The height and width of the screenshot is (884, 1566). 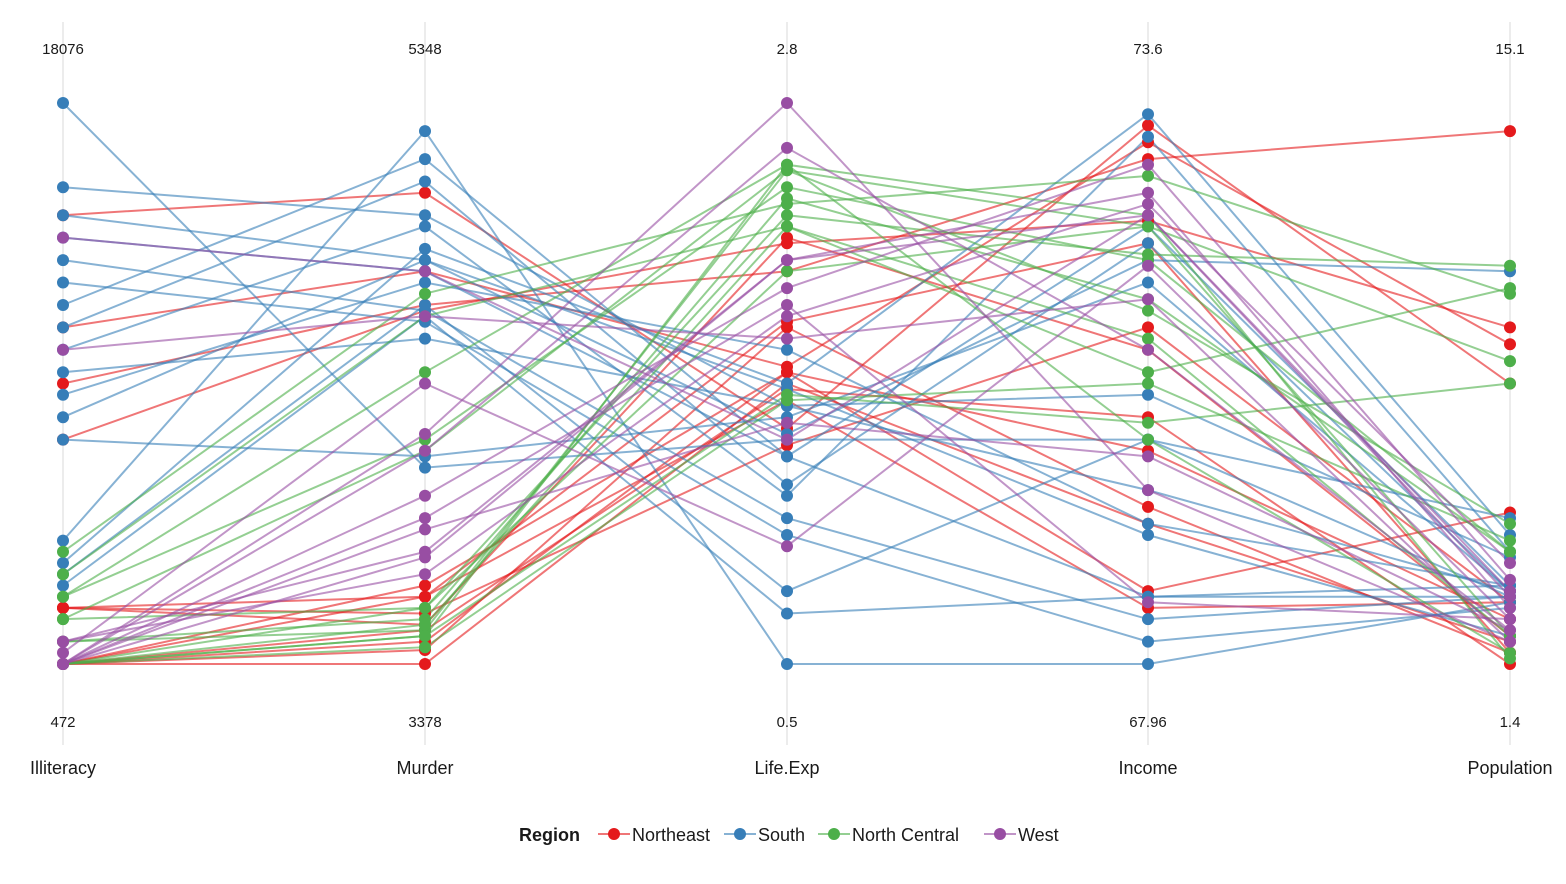 I want to click on axis-min-label-income: 67.96, so click(x=1148, y=722).